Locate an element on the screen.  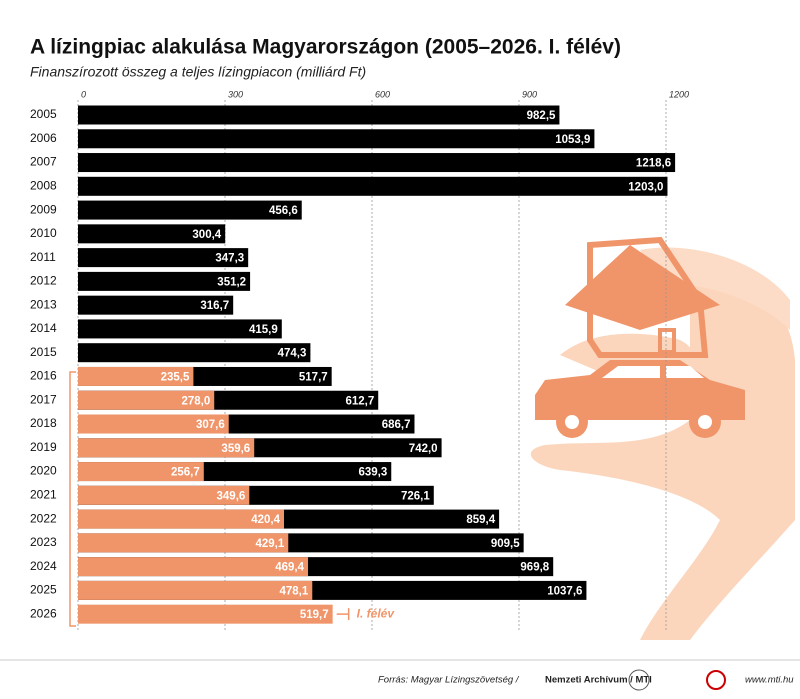
y-tick-label: 2014 is located at coordinates (43, 328).